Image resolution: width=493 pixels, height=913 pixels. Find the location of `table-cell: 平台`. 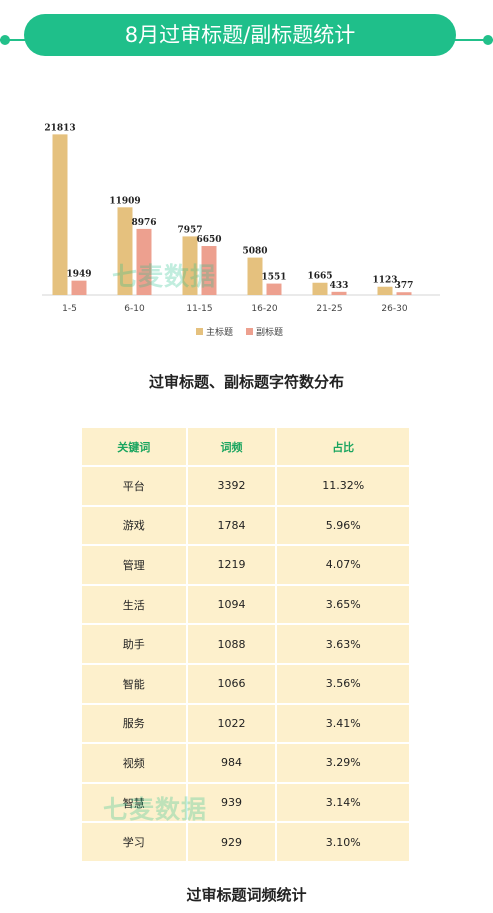

table-cell: 平台 is located at coordinates (134, 486).